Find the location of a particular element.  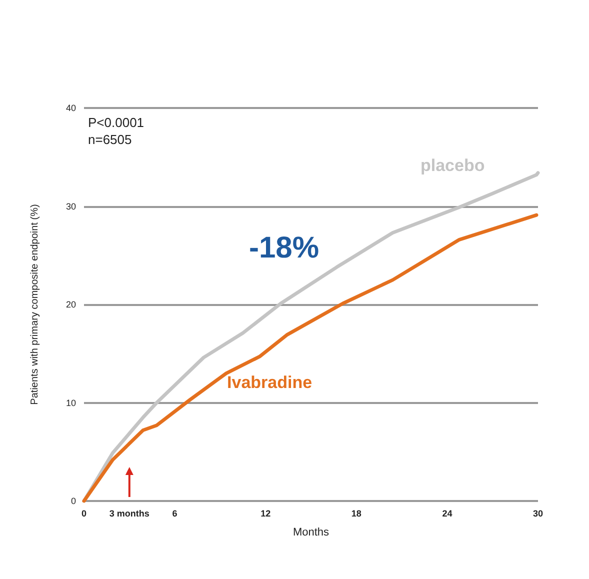

x-tick-label: 12 is located at coordinates (265, 513).